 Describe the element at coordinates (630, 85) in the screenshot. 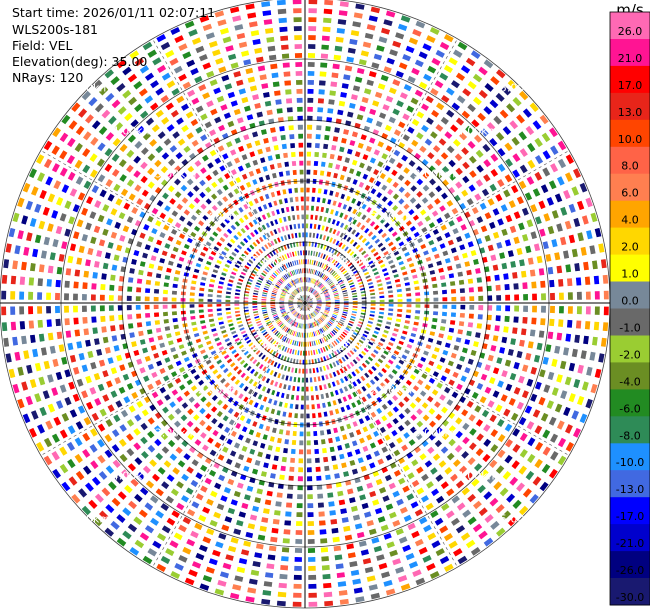

I see `colorbar-tick-label: 17.0` at that location.